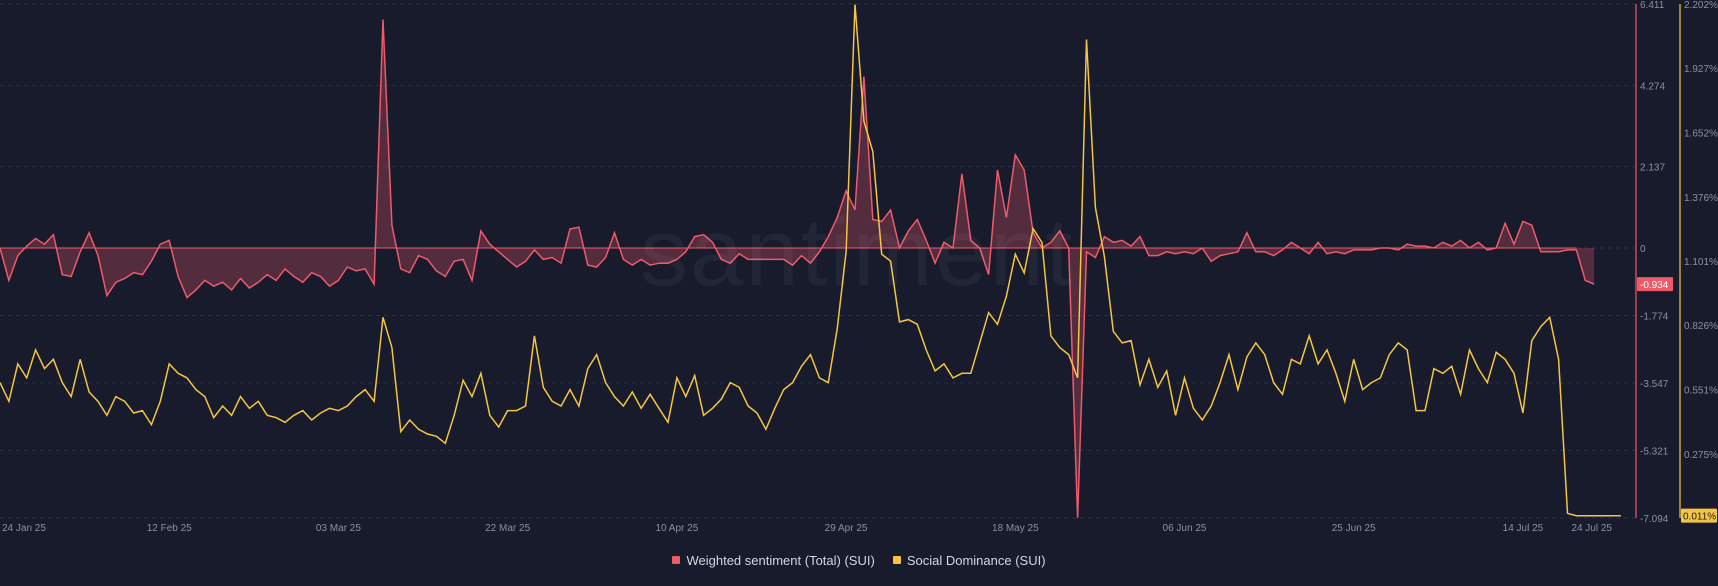  I want to click on watermark: santiment, so click(857, 253).